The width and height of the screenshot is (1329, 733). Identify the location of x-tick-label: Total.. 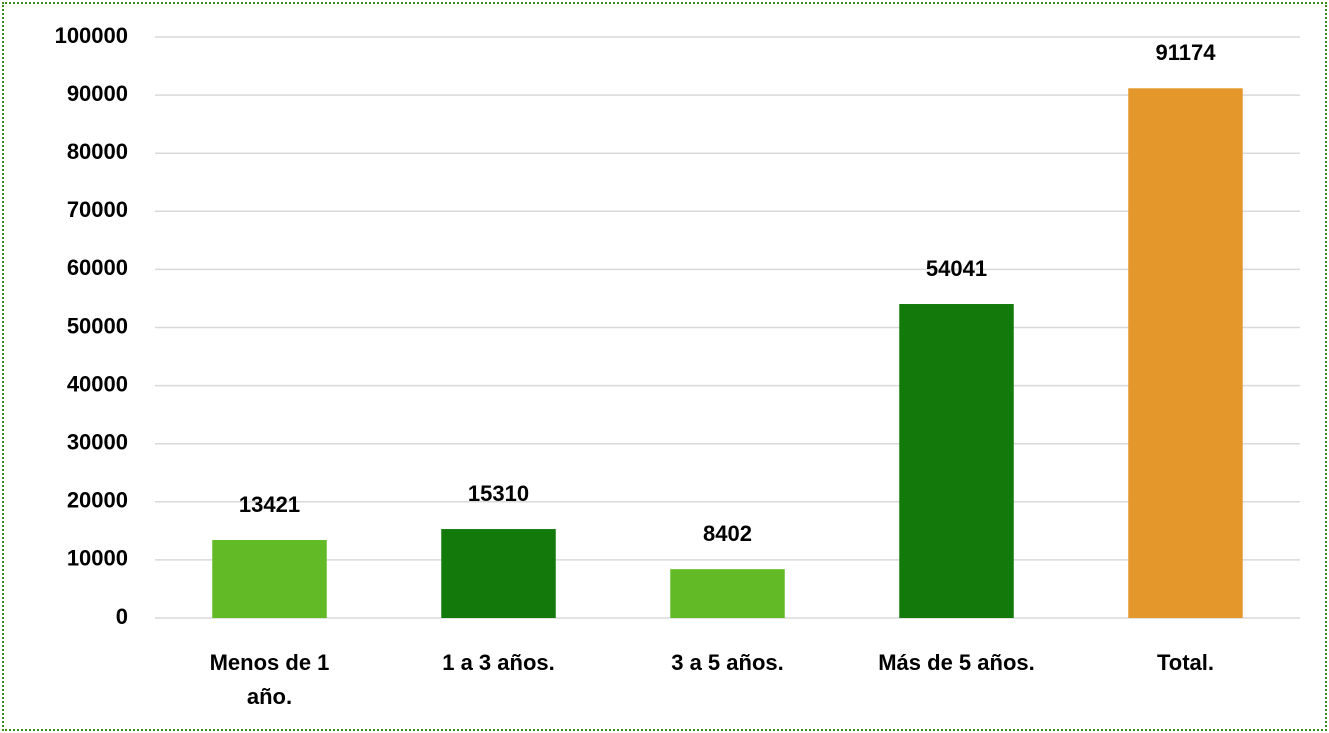
(1185, 662).